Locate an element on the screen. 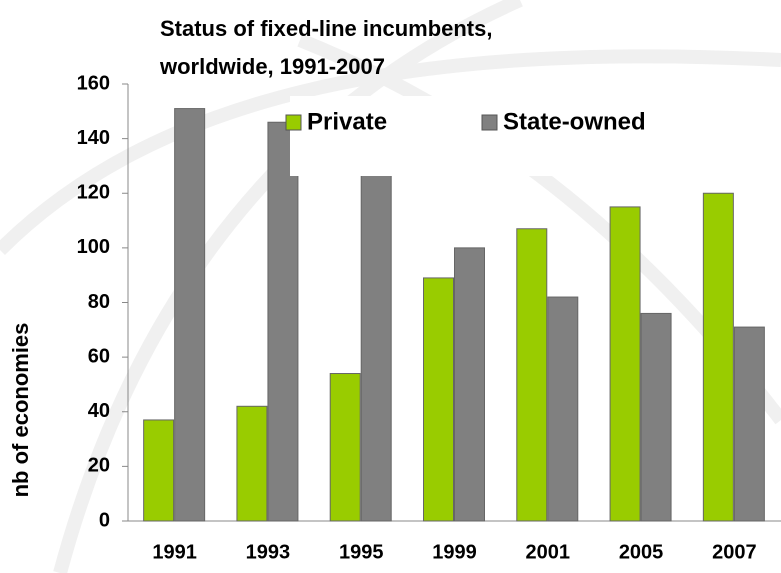 Image resolution: width=781 pixels, height=573 pixels. y-axis-label: nb of economies is located at coordinates (20, 410).